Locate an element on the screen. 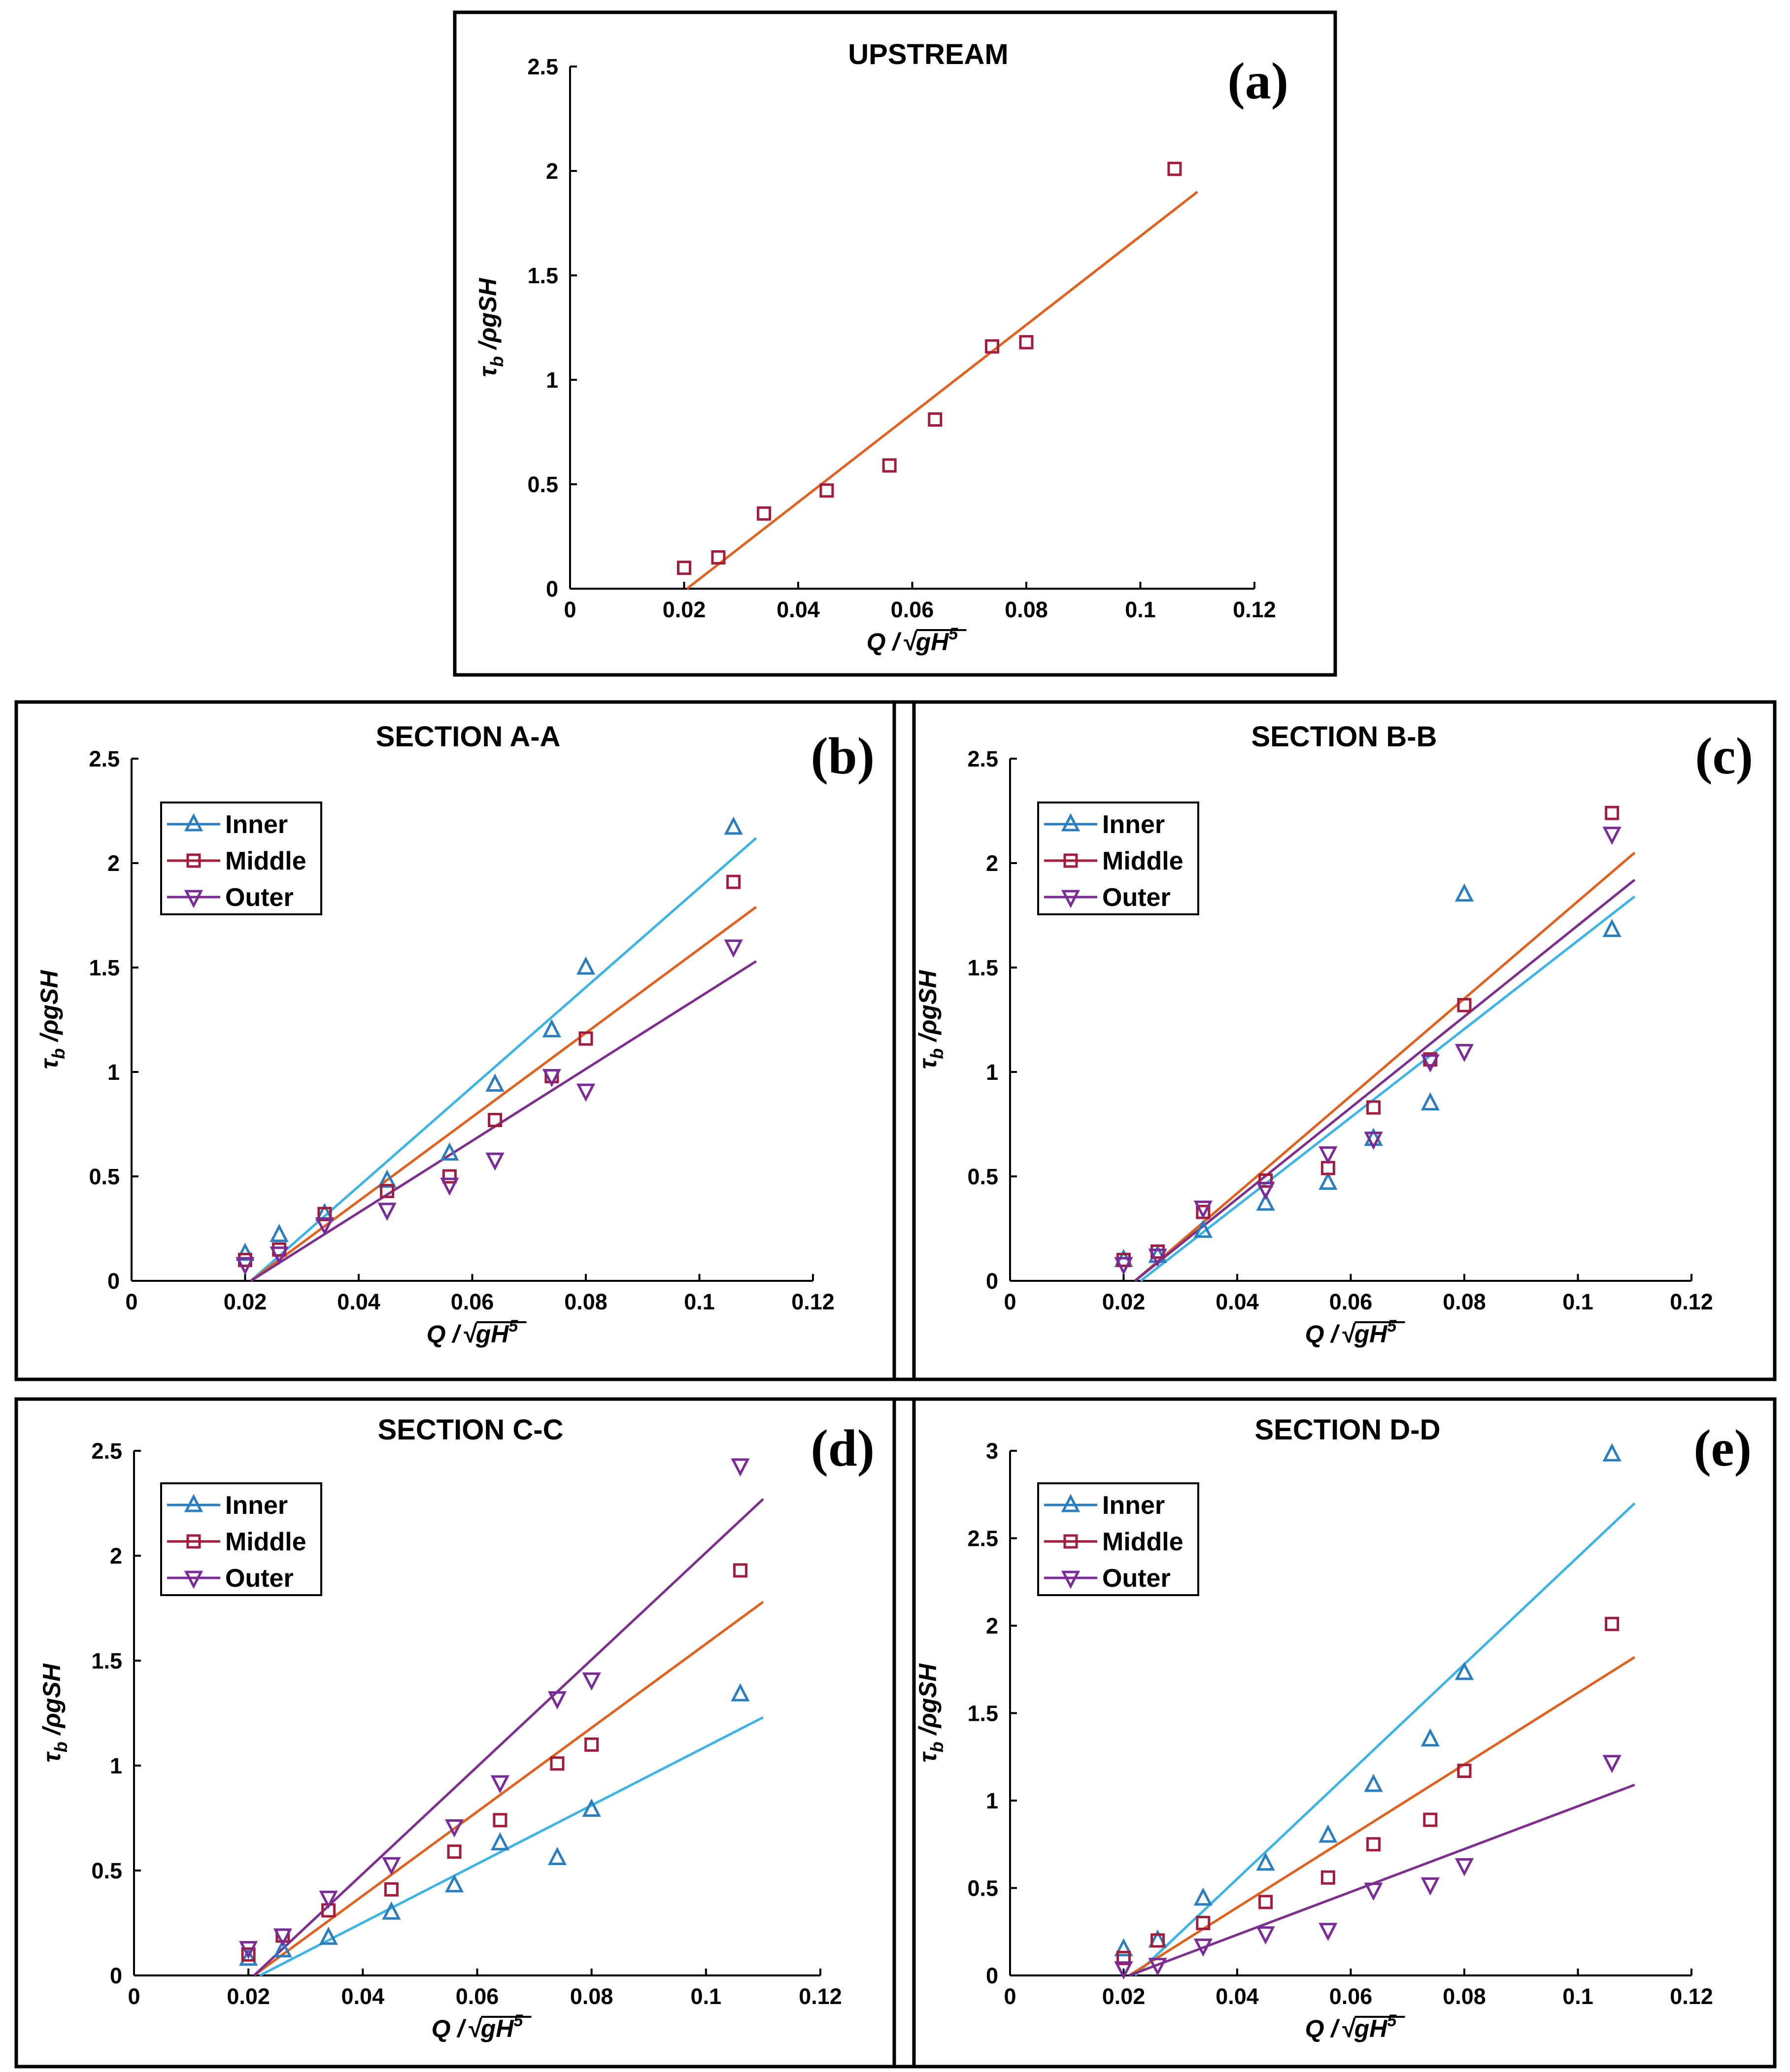 The image size is (1790, 2072). legend-marker-middle is located at coordinates (1070, 861).